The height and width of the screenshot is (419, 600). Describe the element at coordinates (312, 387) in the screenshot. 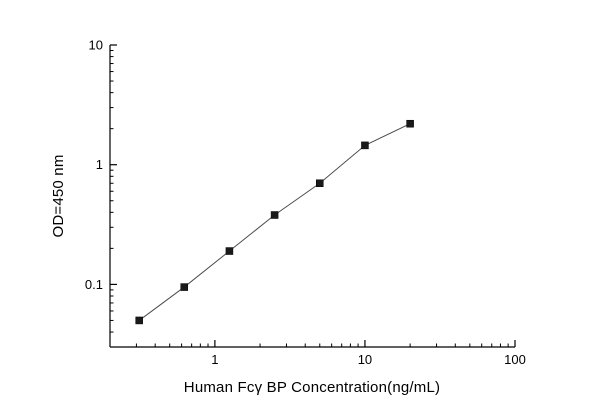

I see `x-axis-label: Human Fcγ BP Concentration(ng/mL)` at that location.